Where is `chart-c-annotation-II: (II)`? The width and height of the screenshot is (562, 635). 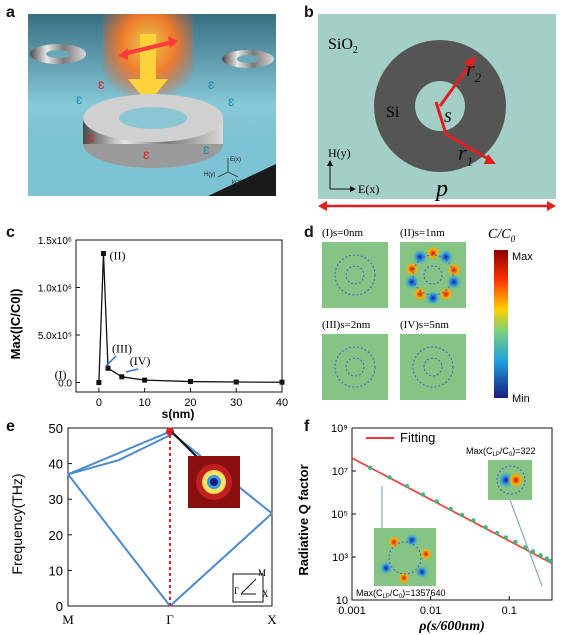
chart-c-annotation-II: (II) is located at coordinates (117, 256).